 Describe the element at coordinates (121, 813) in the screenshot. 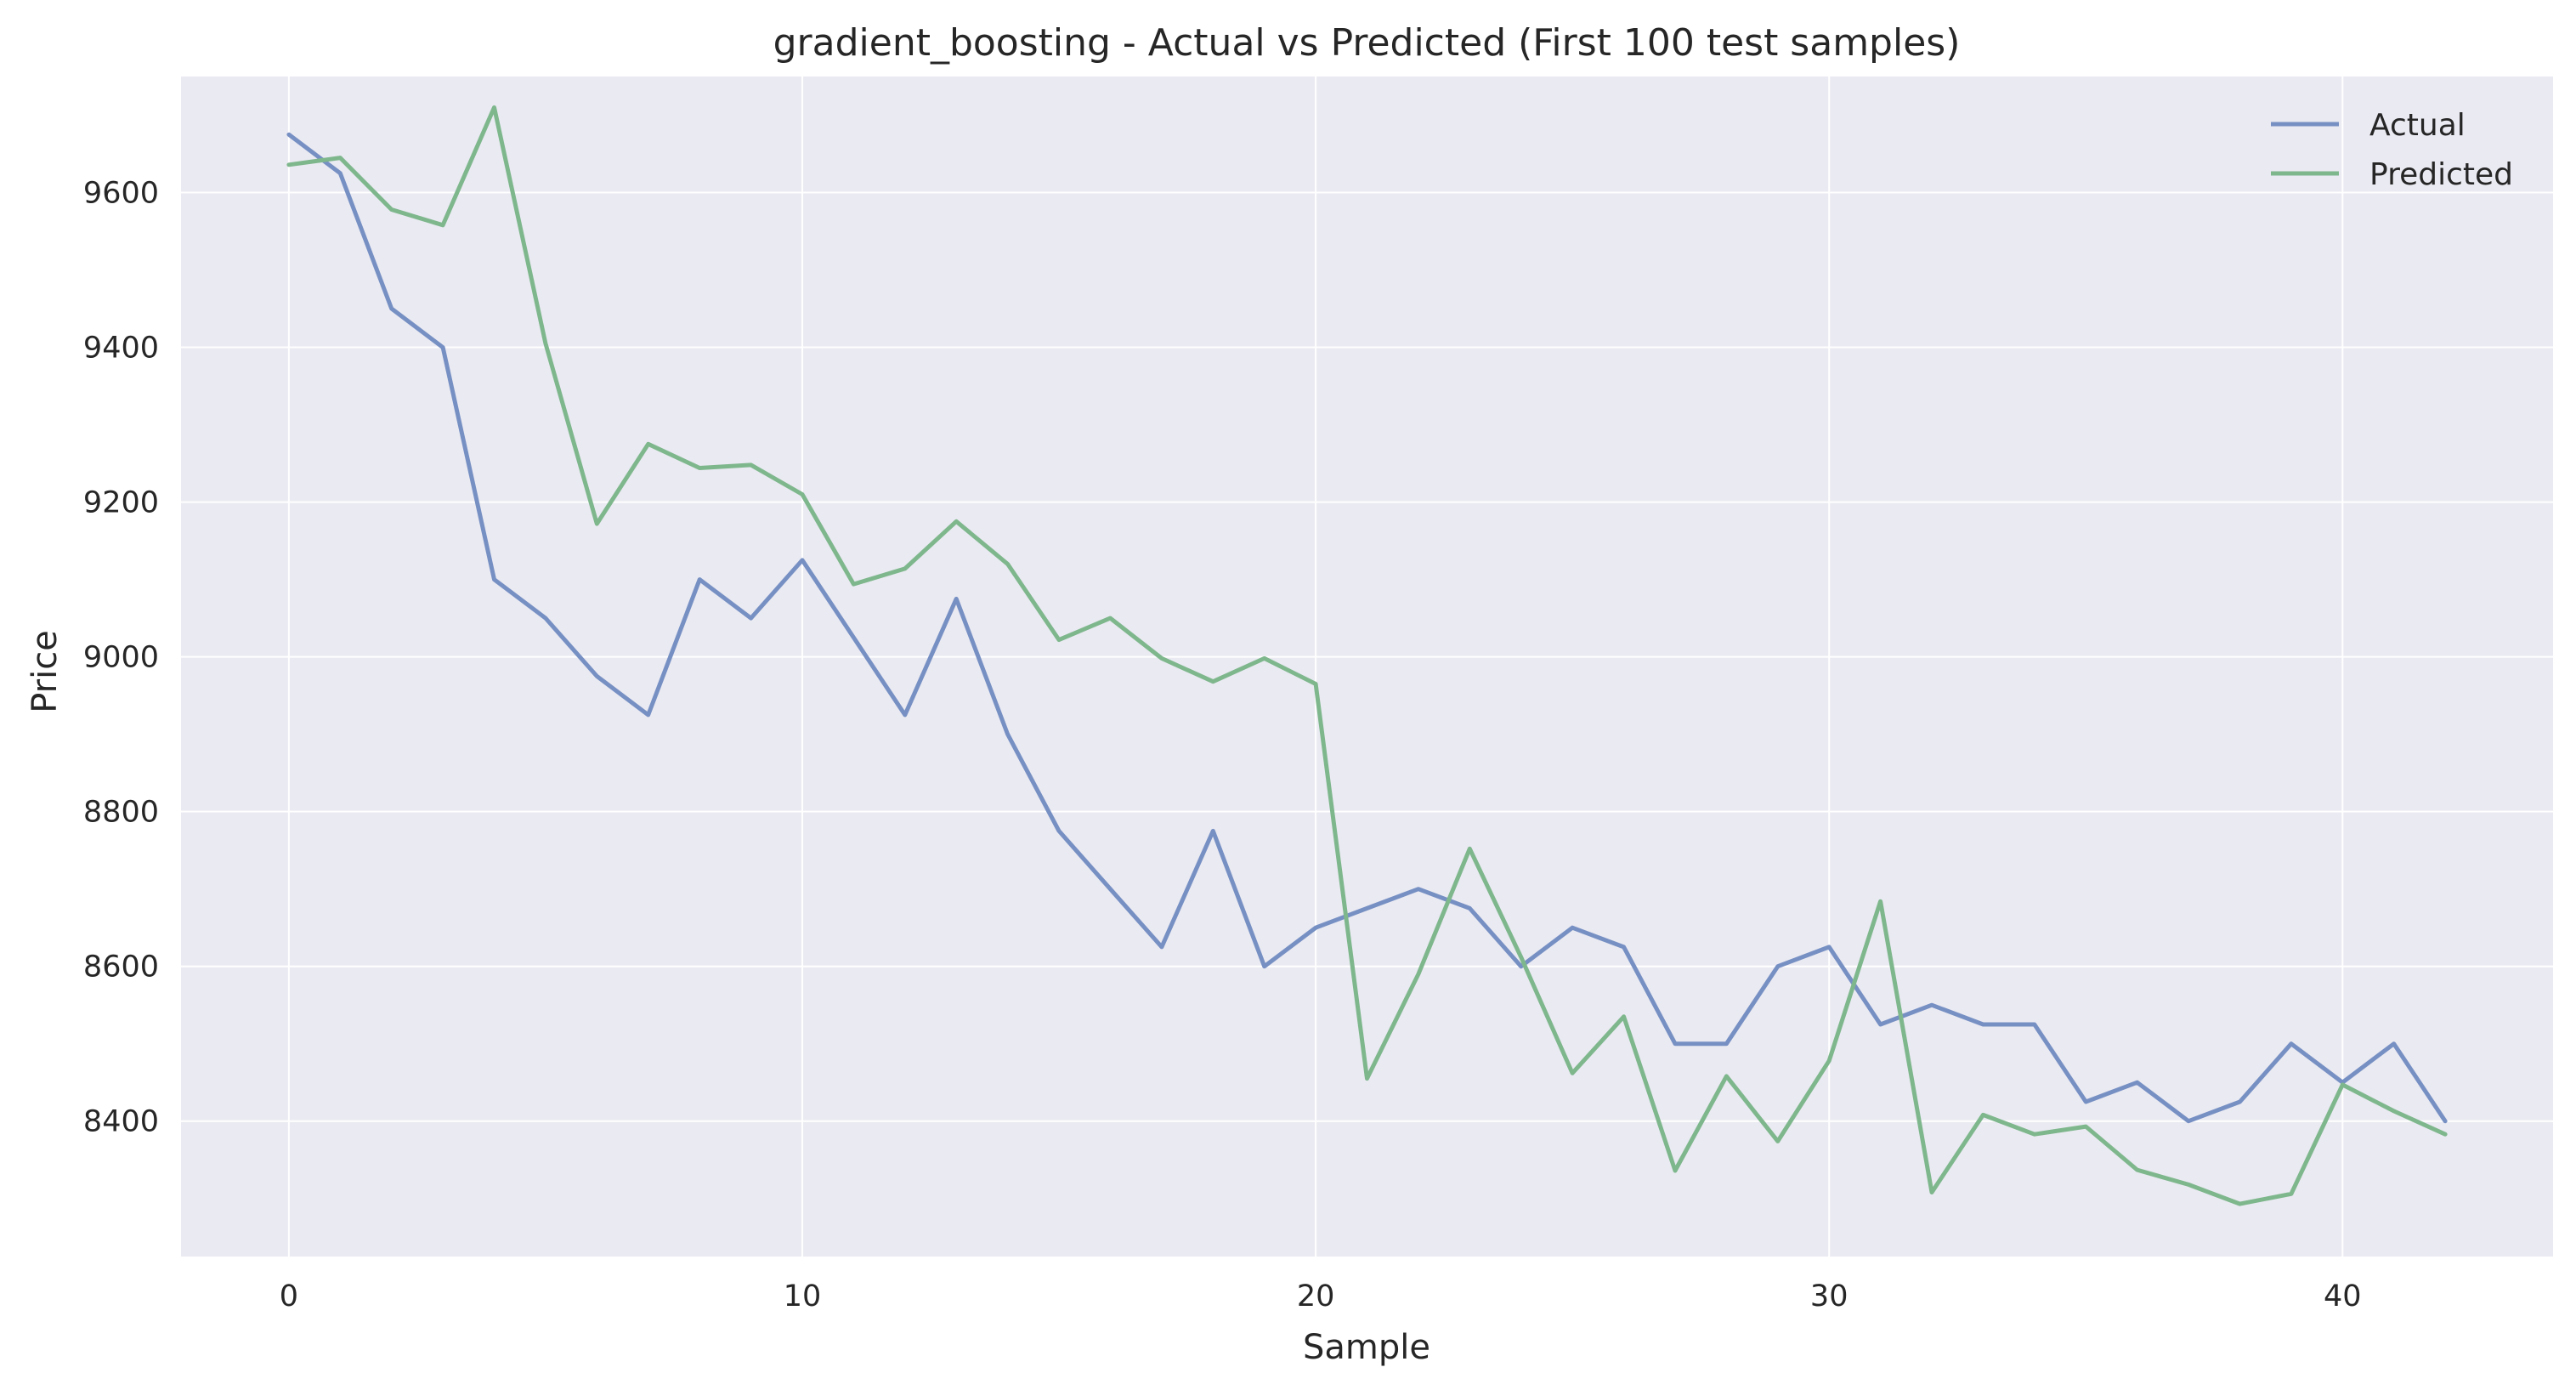

I see `y-tick-label: 8800` at that location.